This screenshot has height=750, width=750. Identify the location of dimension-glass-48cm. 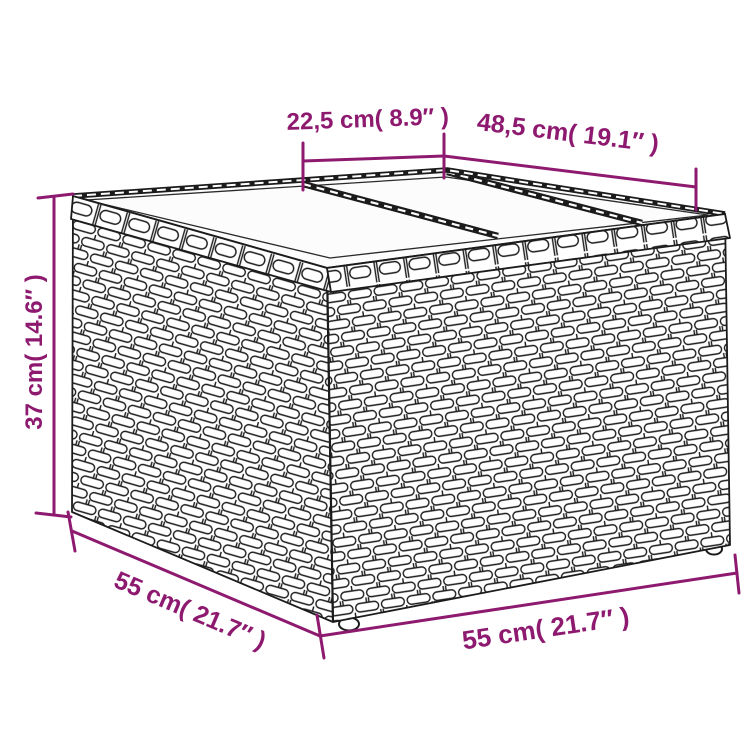
(570, 183).